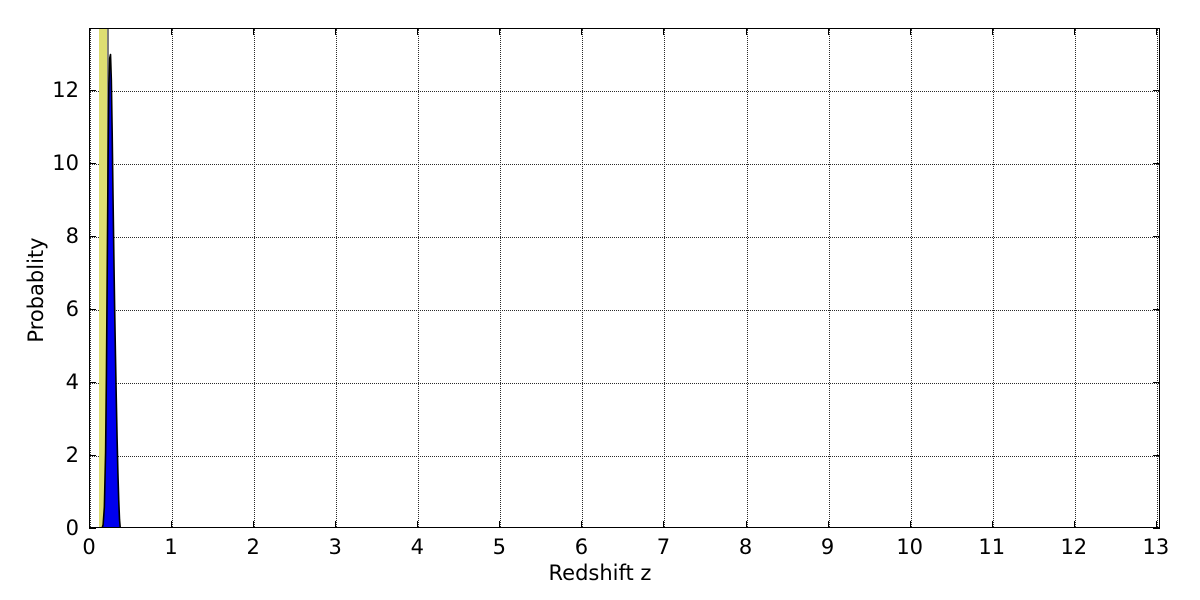 This screenshot has width=1200, height=600. Describe the element at coordinates (600, 573) in the screenshot. I see `x-axis-title: Redshift z` at that location.